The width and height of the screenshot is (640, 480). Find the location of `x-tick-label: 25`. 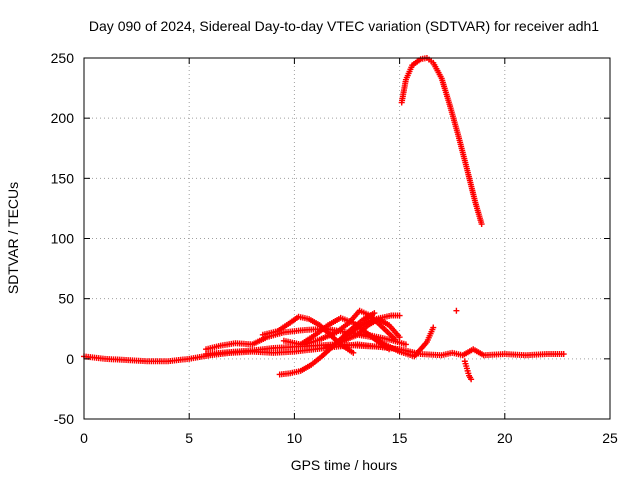

x-tick-label: 25 is located at coordinates (610, 438).